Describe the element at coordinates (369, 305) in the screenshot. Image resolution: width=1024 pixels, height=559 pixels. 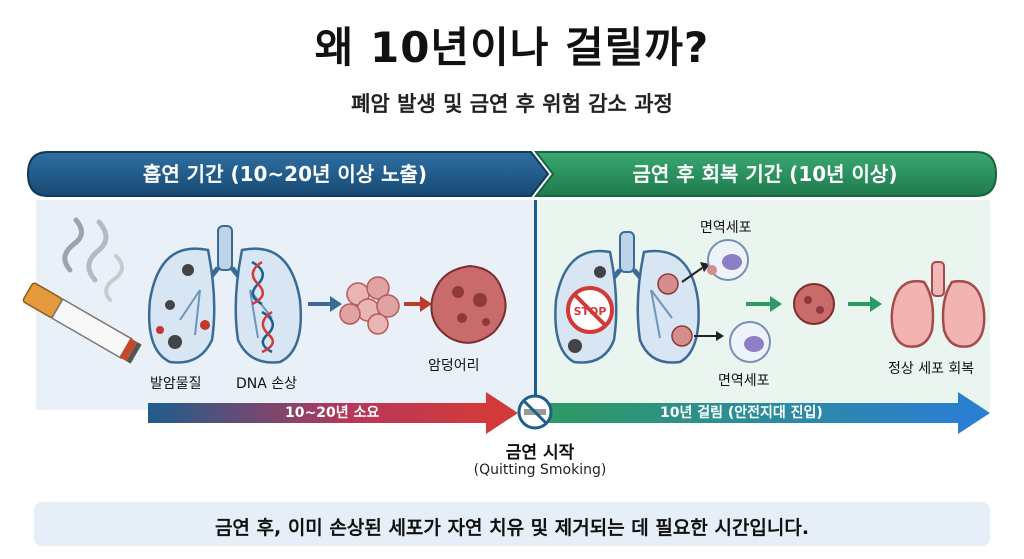
I see `abnormal-cells-icon` at that location.